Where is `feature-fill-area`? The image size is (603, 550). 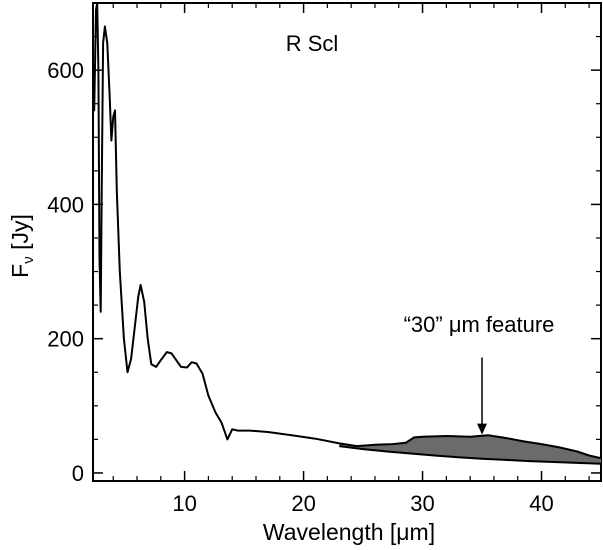
feature-fill-area is located at coordinates (470, 449).